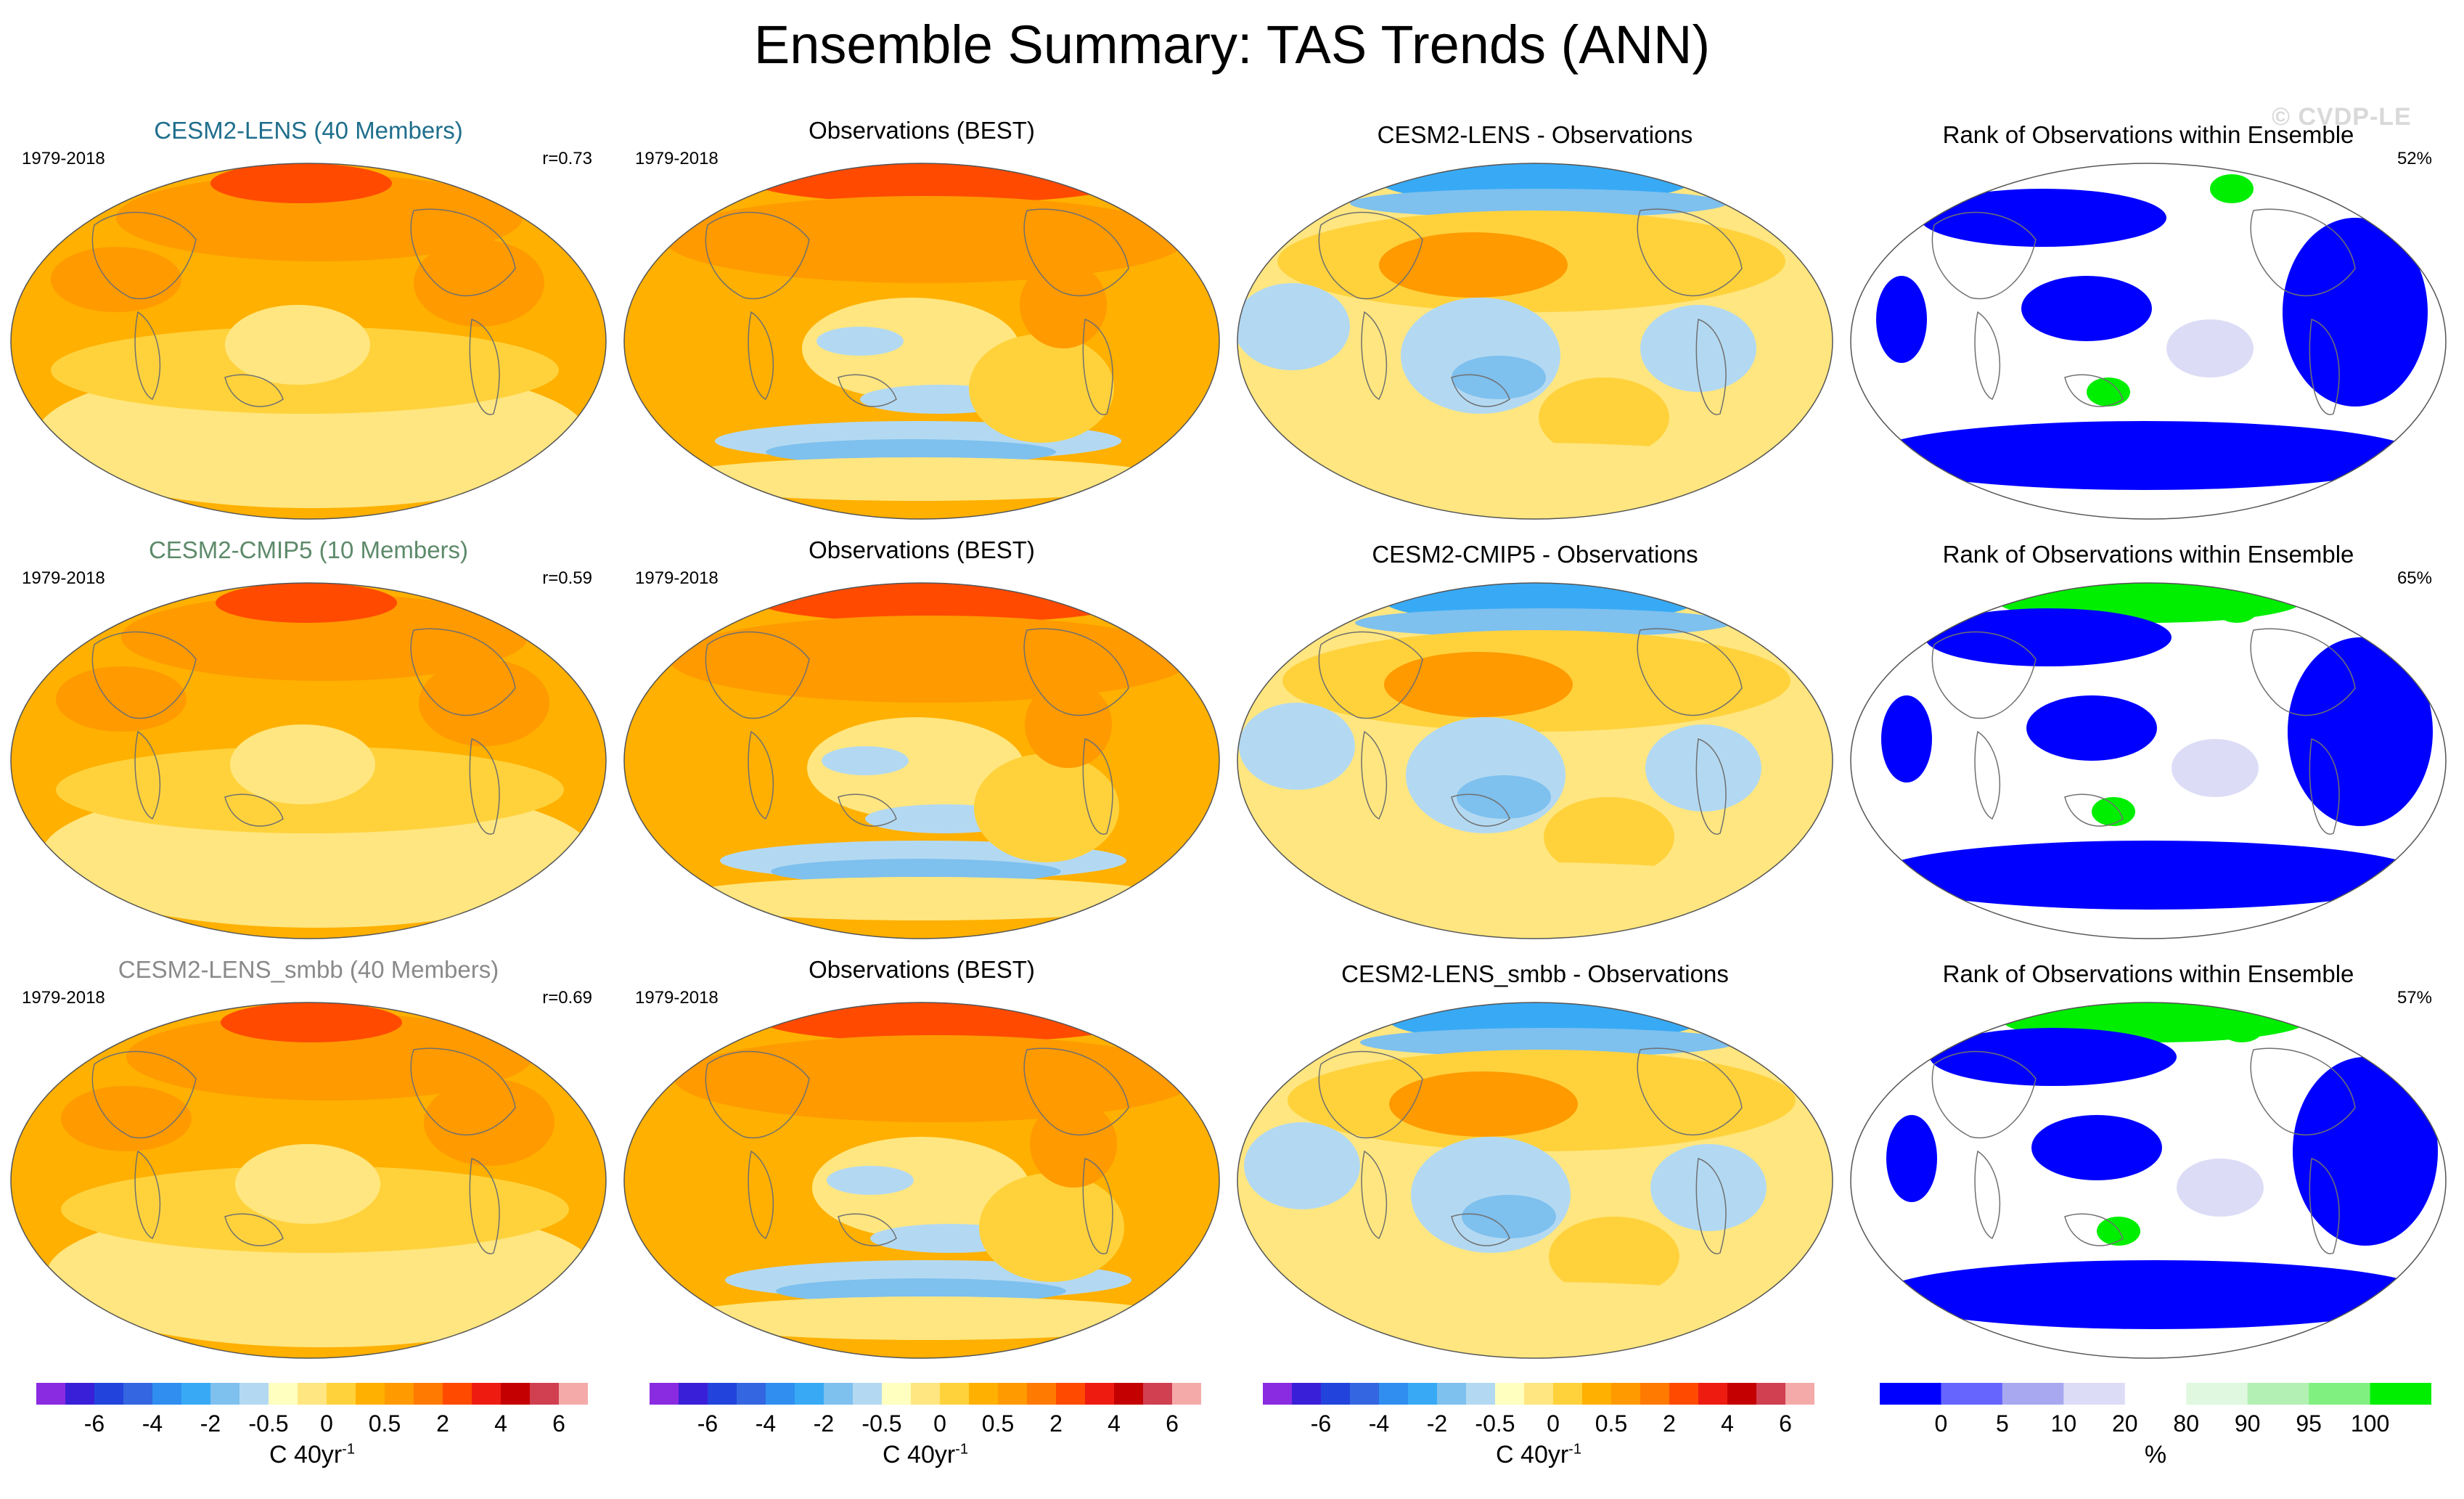 Image resolution: width=2464 pixels, height=1499 pixels. What do you see at coordinates (308, 969) in the screenshot?
I see `panel-title: CESM2-LENS_smbb (40 Members)` at bounding box center [308, 969].